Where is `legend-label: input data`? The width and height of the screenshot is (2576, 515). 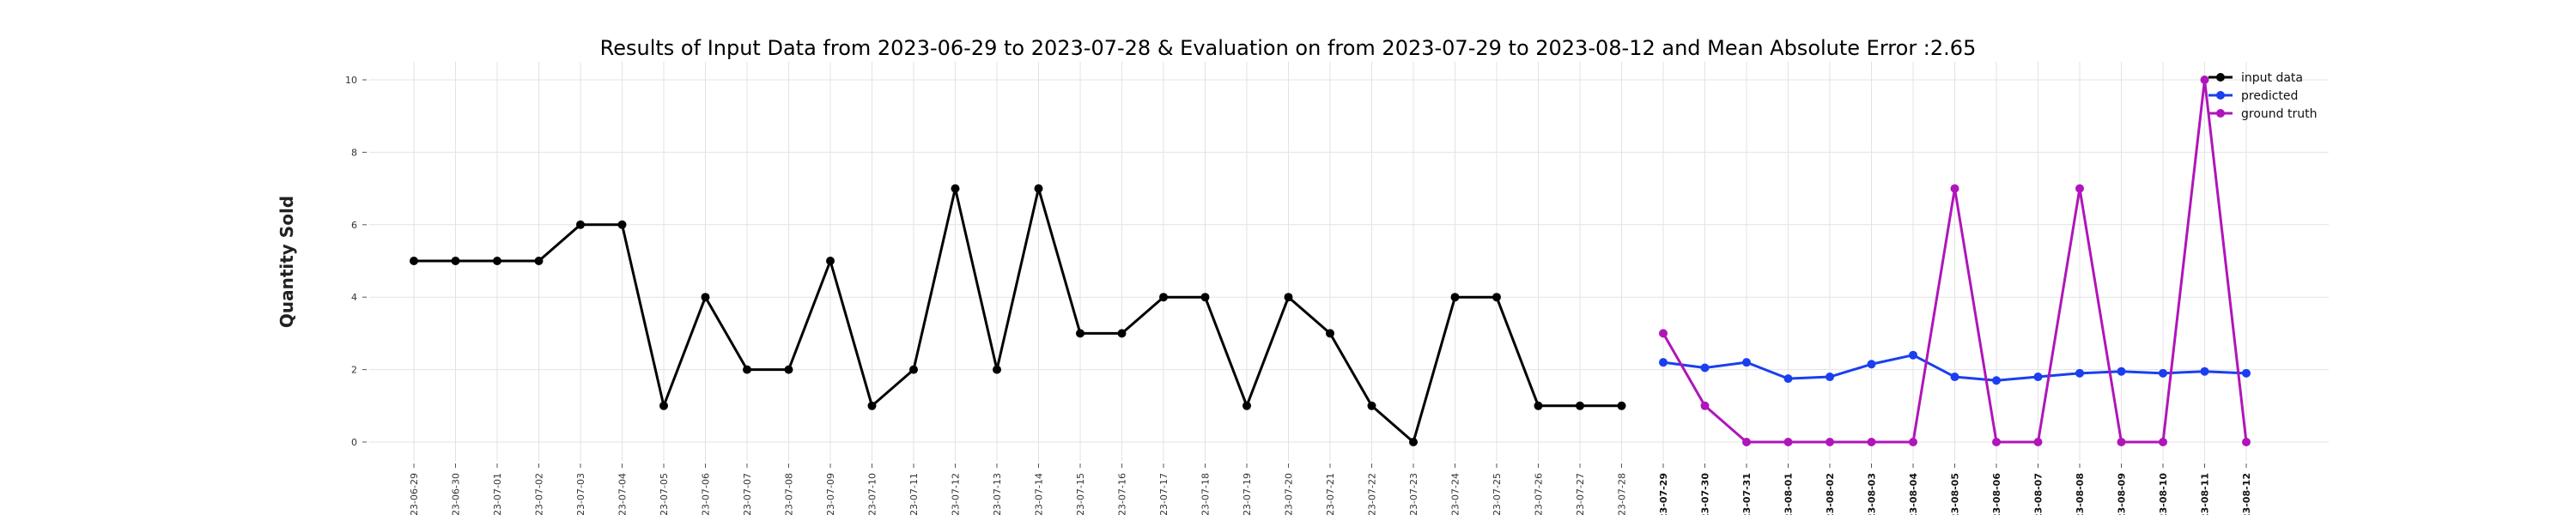
legend-label: input data is located at coordinates (2272, 78).